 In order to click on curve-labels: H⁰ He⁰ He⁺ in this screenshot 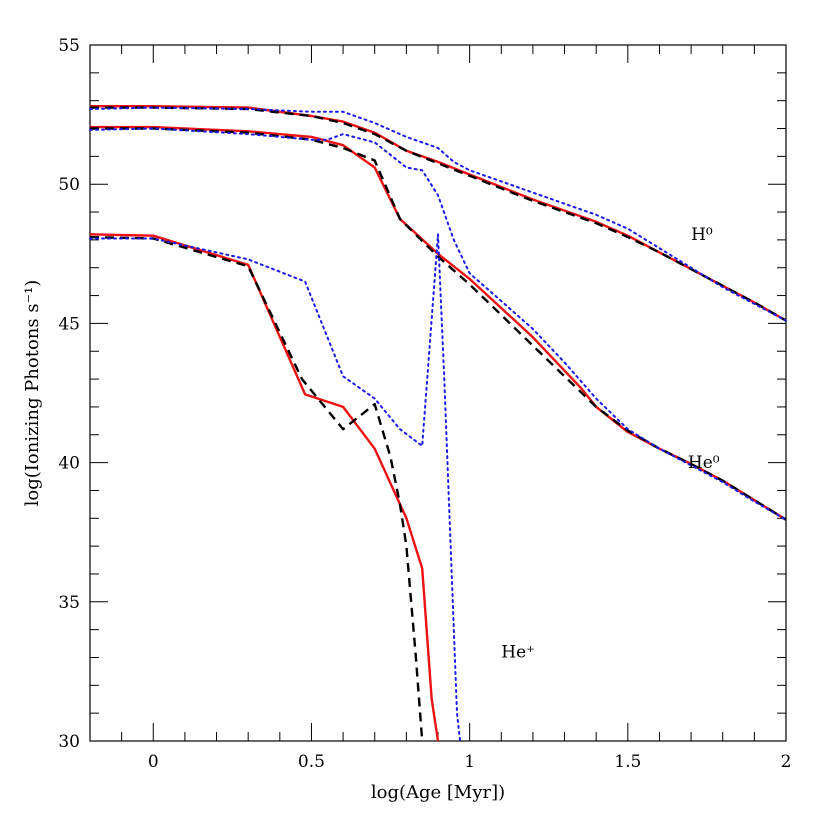, I will do `click(610, 444)`.